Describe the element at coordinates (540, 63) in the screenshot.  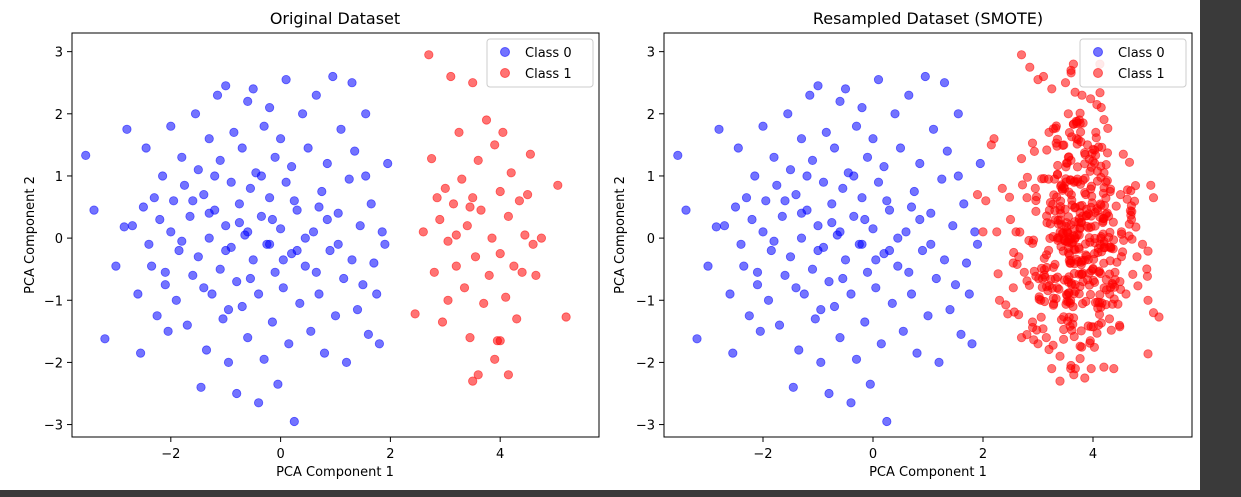
I see `legend: Class 0 Class 1` at that location.